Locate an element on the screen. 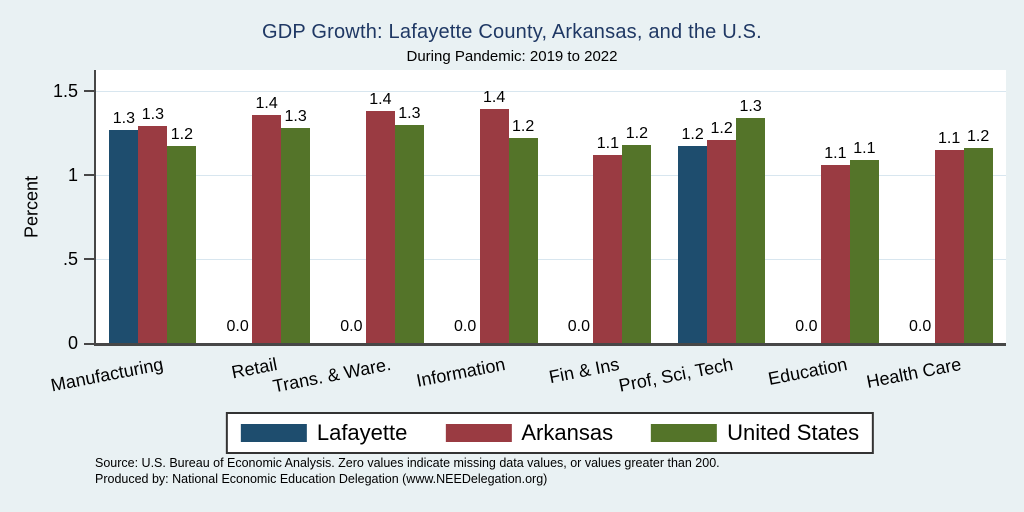 This screenshot has height=512, width=1024. x-category-label: Trans. & Ware. is located at coordinates (332, 375).